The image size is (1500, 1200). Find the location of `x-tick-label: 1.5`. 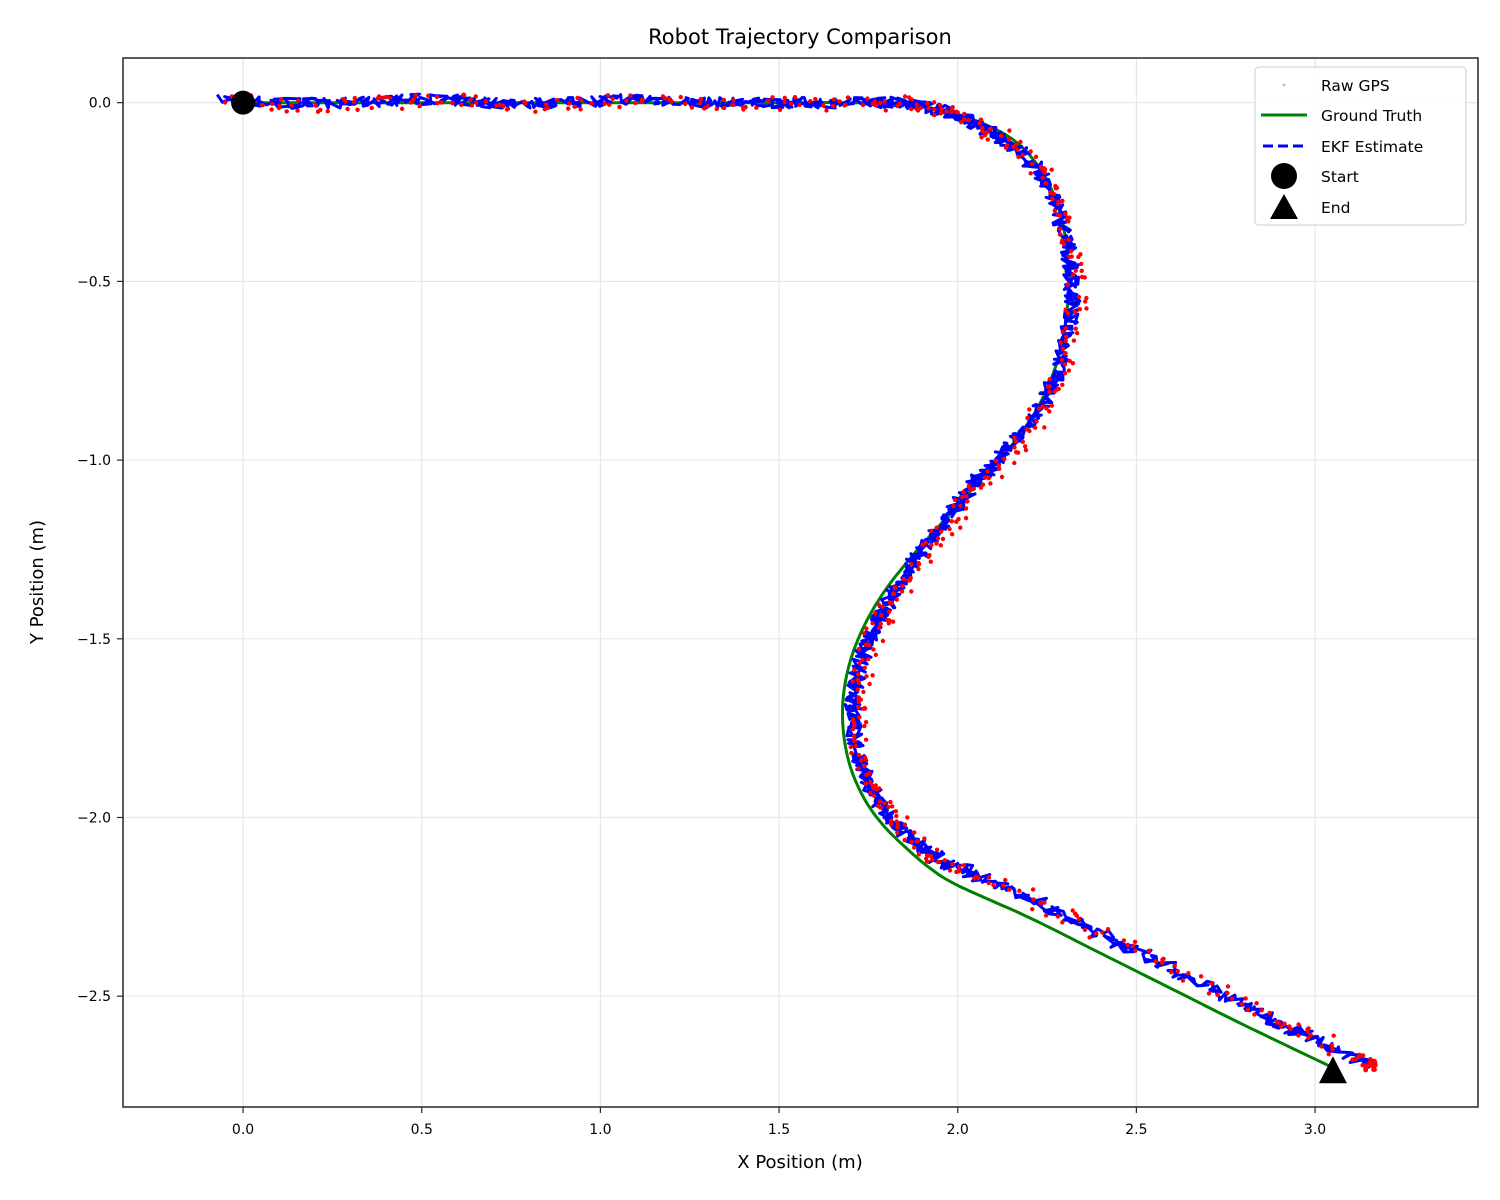

x-tick-label: 1.5 is located at coordinates (779, 1130).